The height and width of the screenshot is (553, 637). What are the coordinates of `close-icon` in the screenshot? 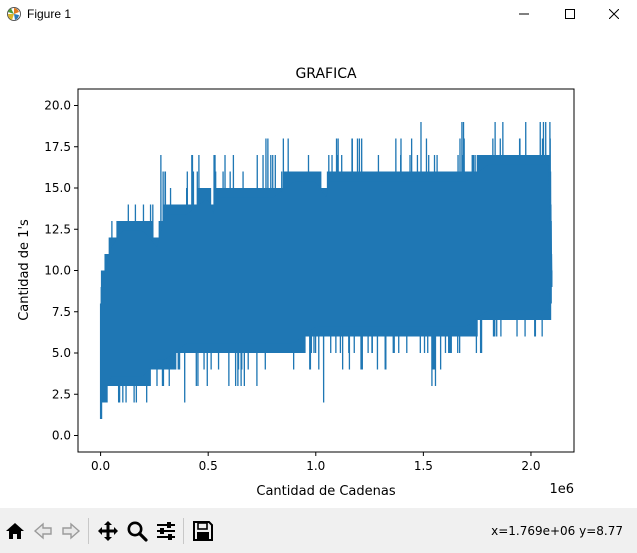 It's located at (614, 14).